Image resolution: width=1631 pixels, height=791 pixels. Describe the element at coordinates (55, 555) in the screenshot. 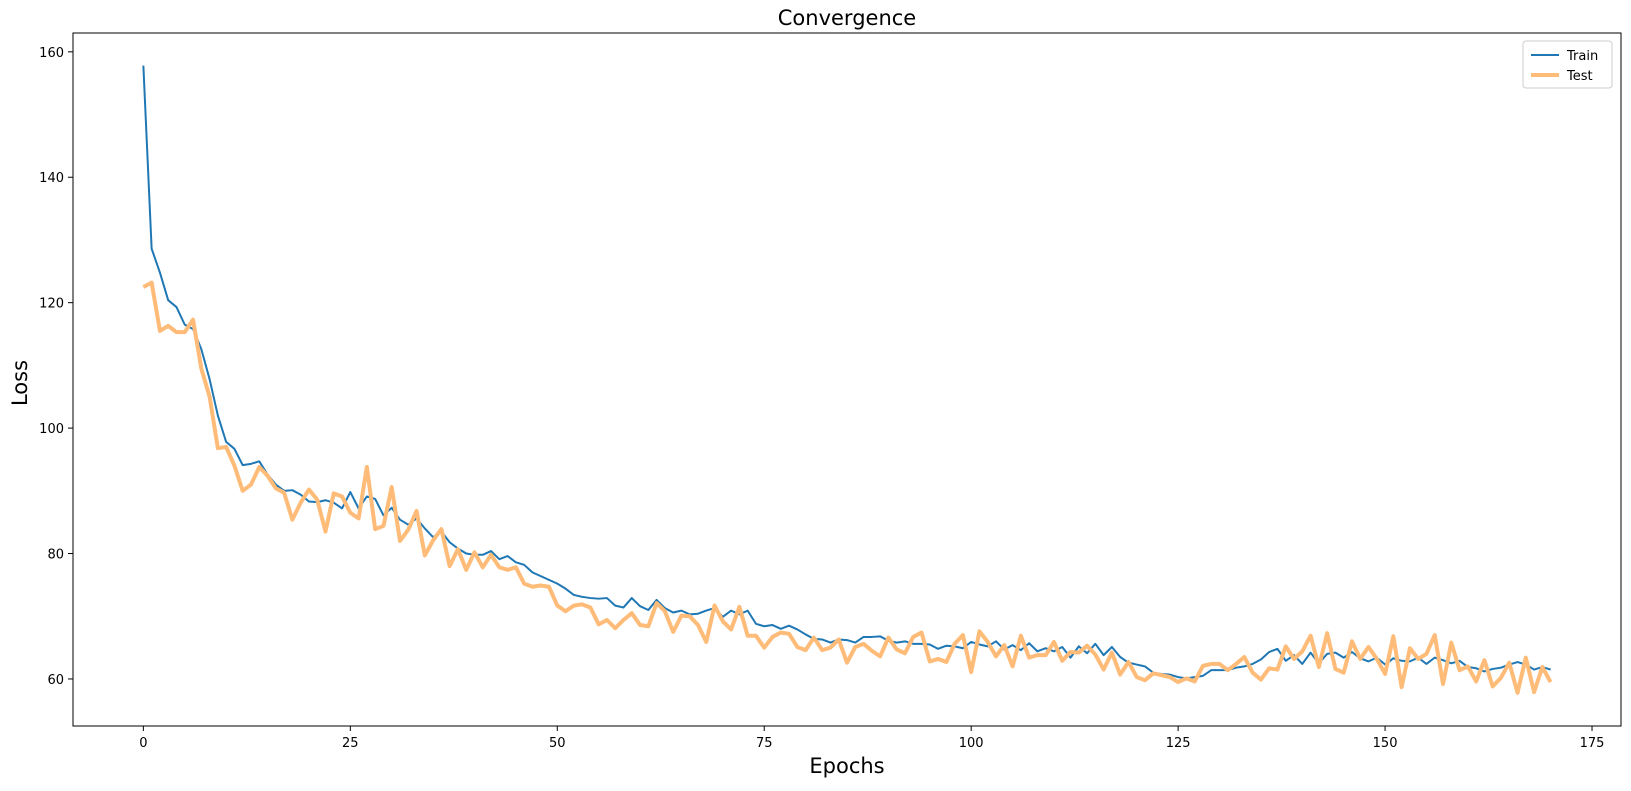

I see `y-tick-label: 80` at that location.